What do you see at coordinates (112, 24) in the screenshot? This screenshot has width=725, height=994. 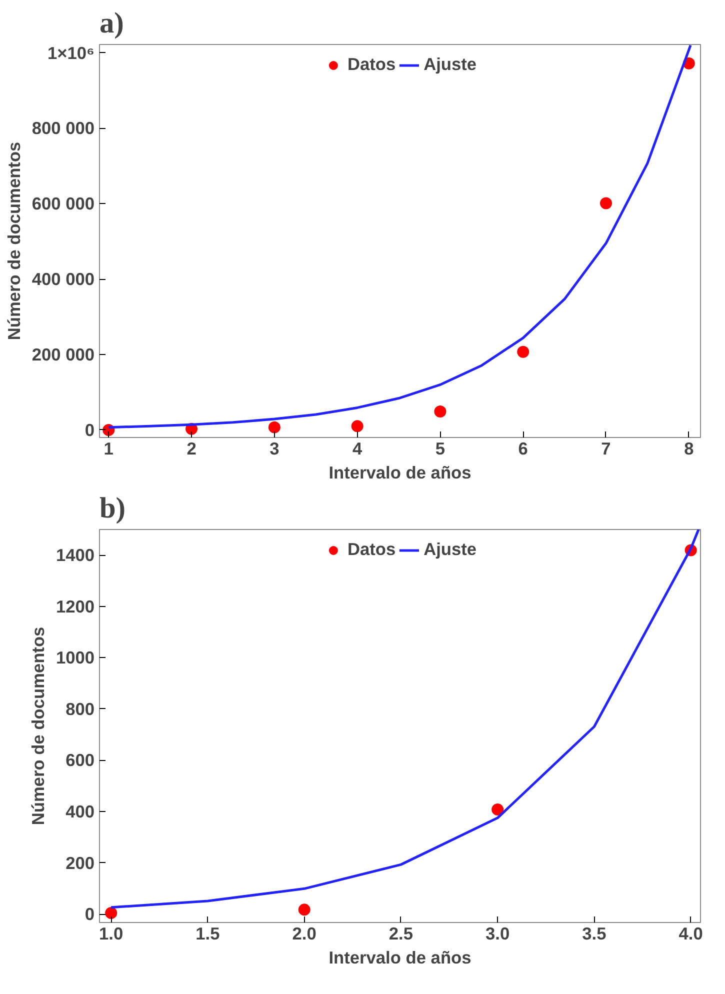 I see `chart-title: a)` at bounding box center [112, 24].